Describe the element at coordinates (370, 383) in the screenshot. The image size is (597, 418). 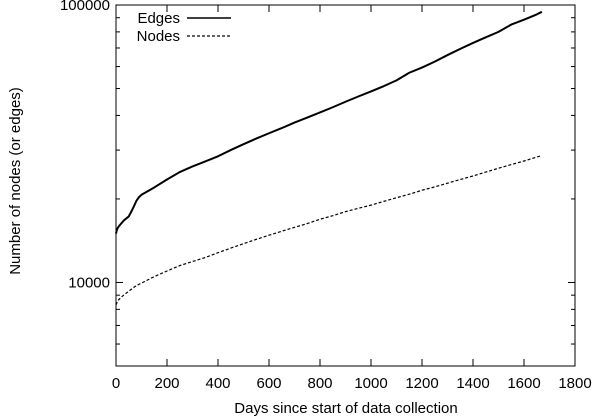
I see `x-tick-label: 1000` at that location.